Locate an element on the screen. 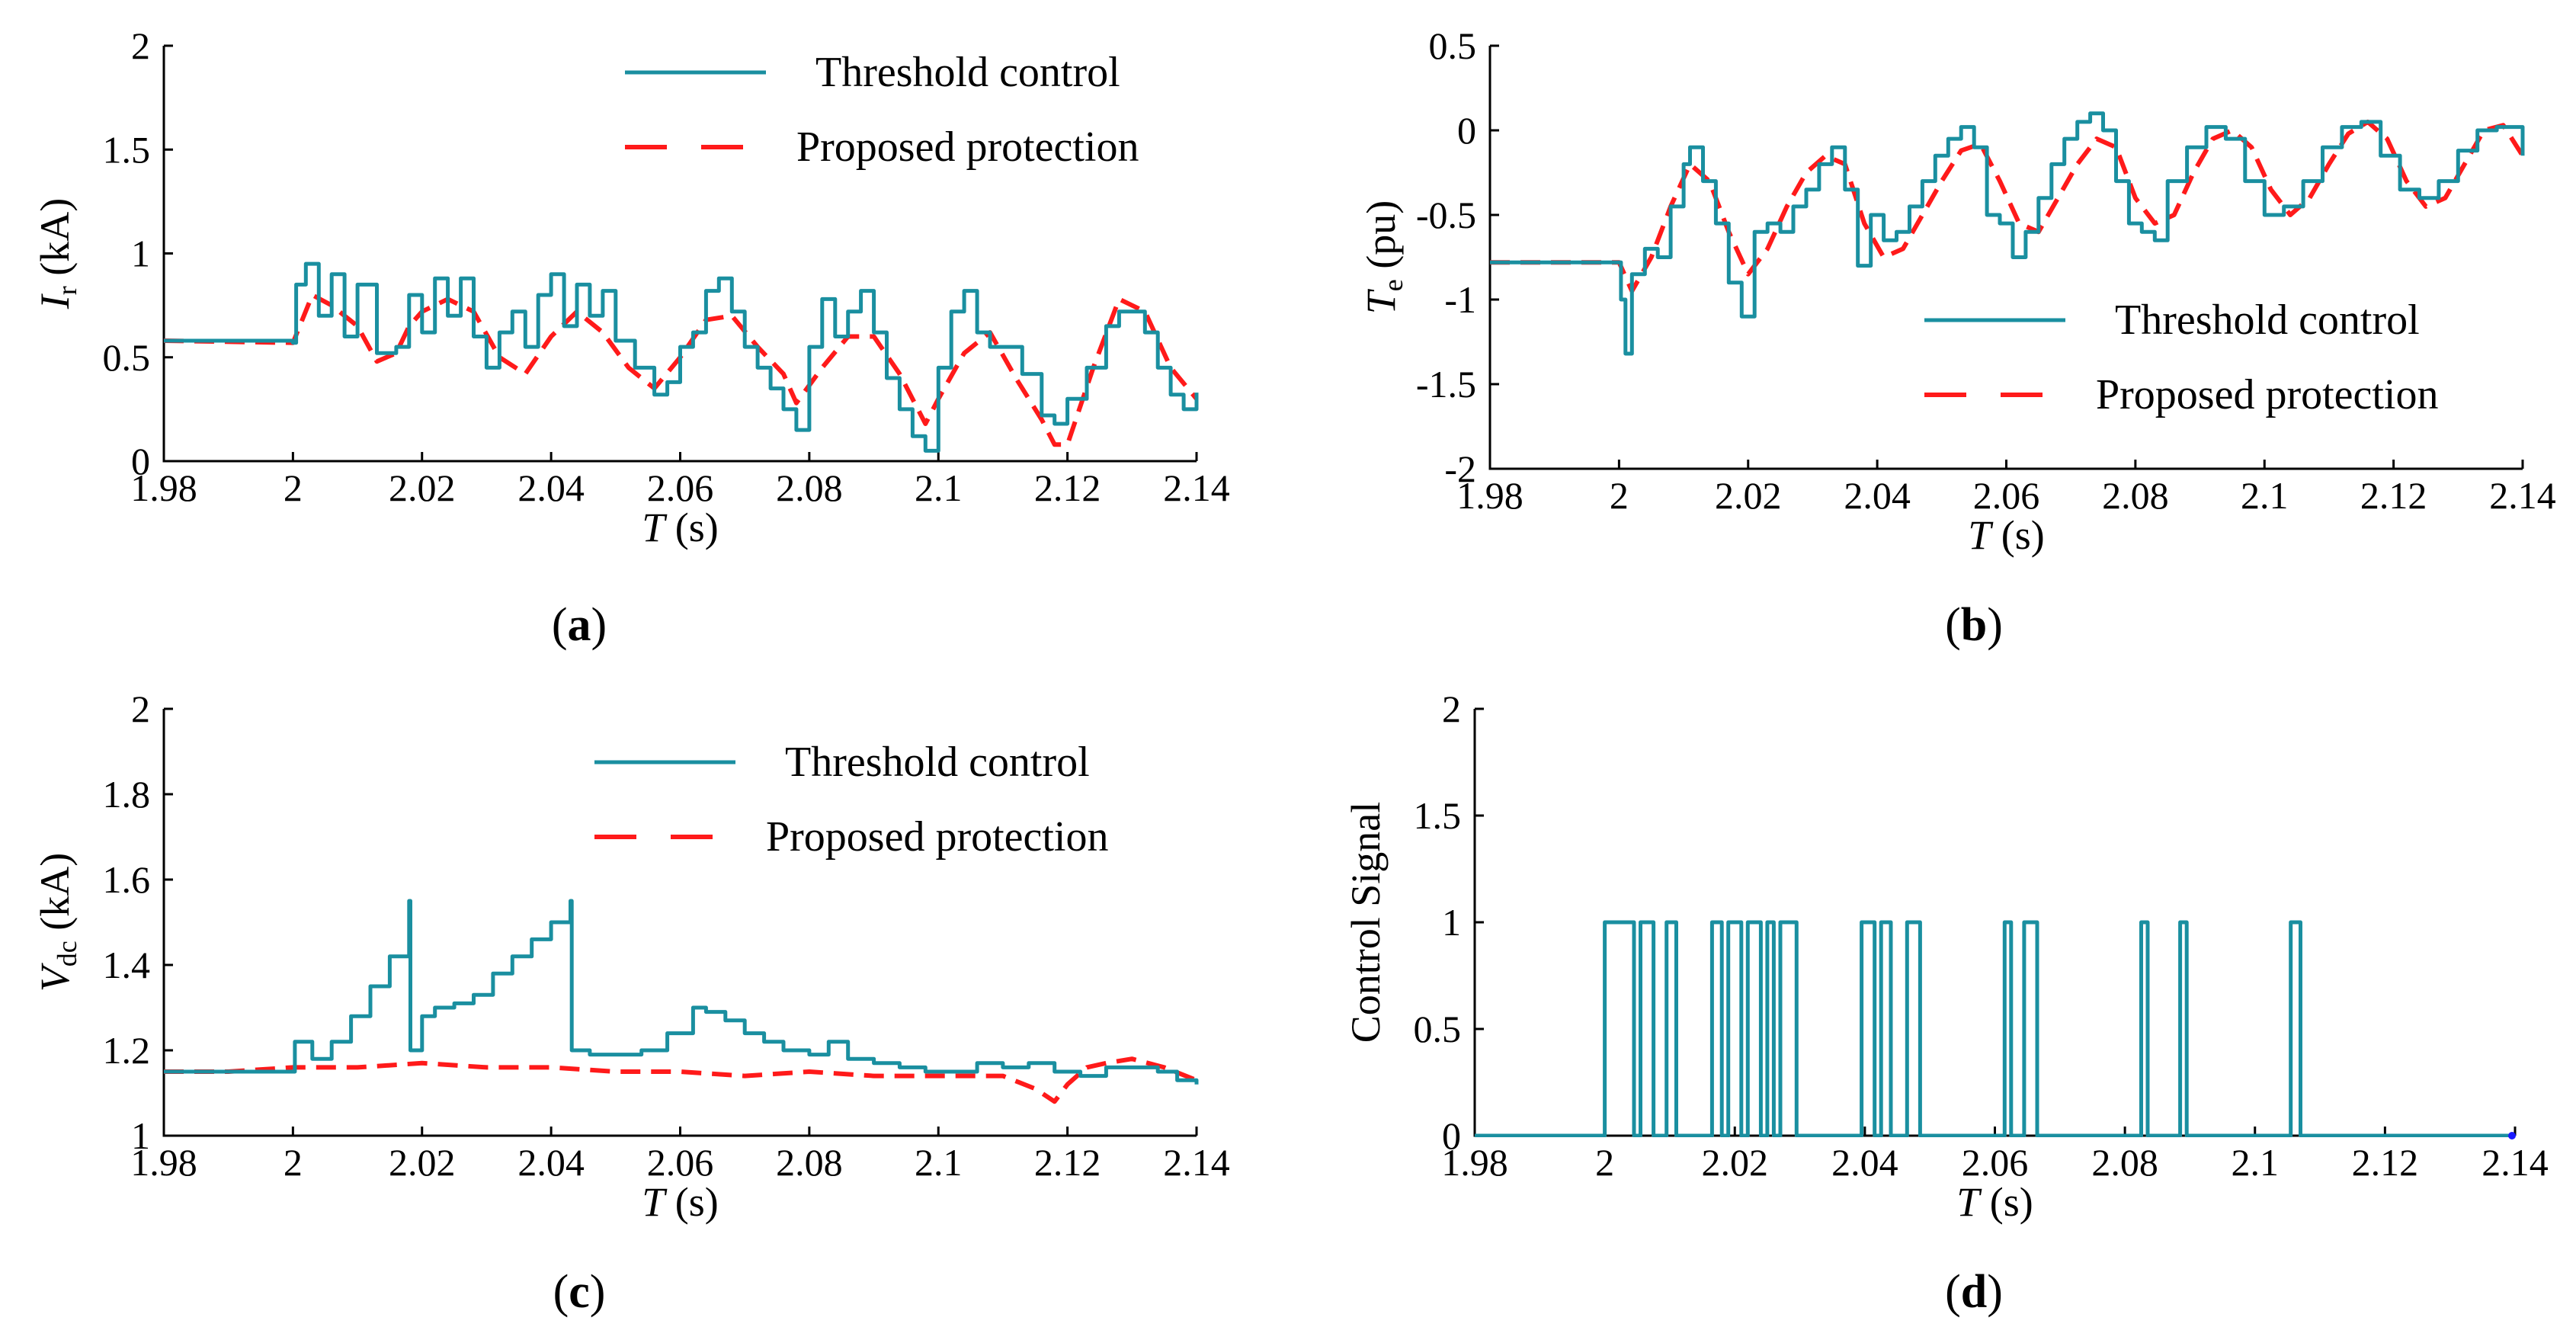 The image size is (2576, 1343). caption-letter: d is located at coordinates (1974, 1292).